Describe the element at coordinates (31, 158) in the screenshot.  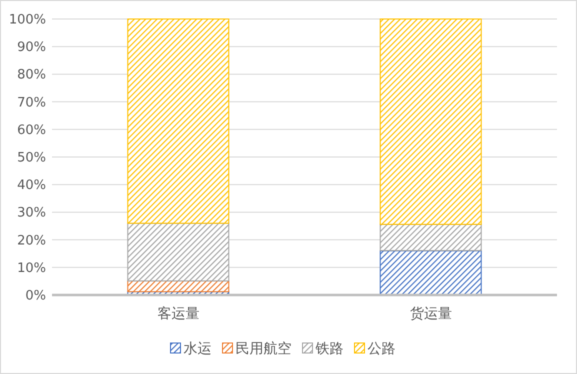
I see `y-tick-label: 50%` at that location.